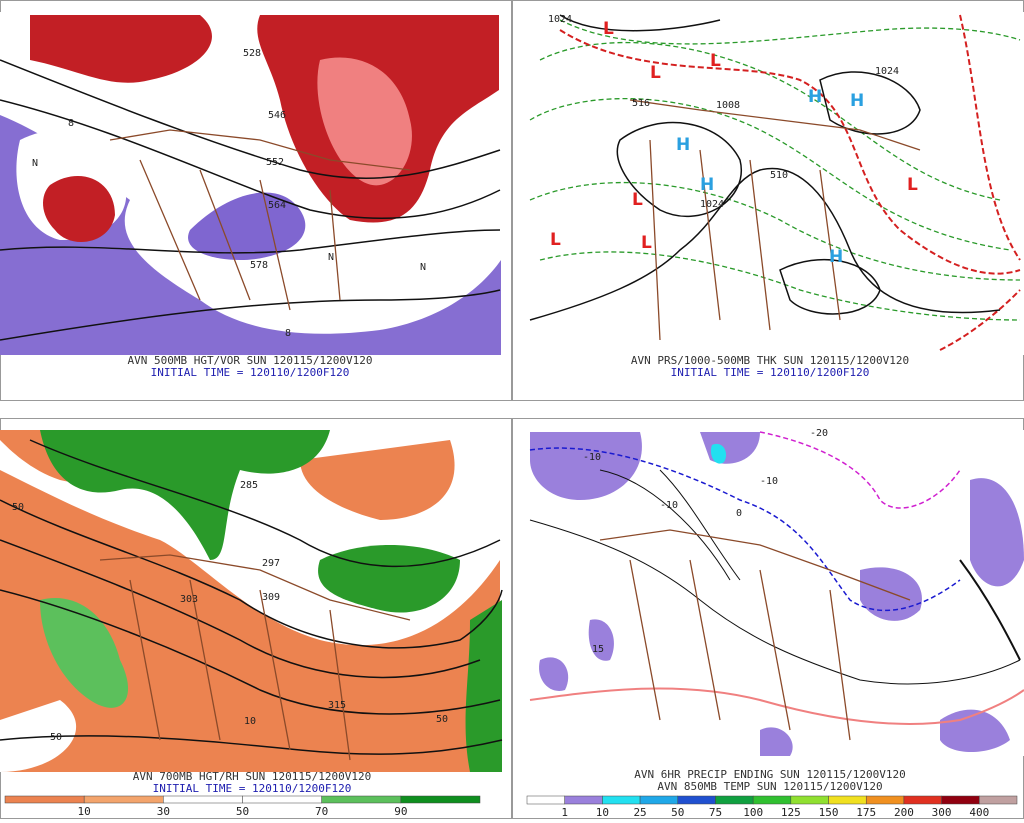 The image size is (1024, 823). What do you see at coordinates (271, 597) in the screenshot?
I see `contour-label: 309` at bounding box center [271, 597].